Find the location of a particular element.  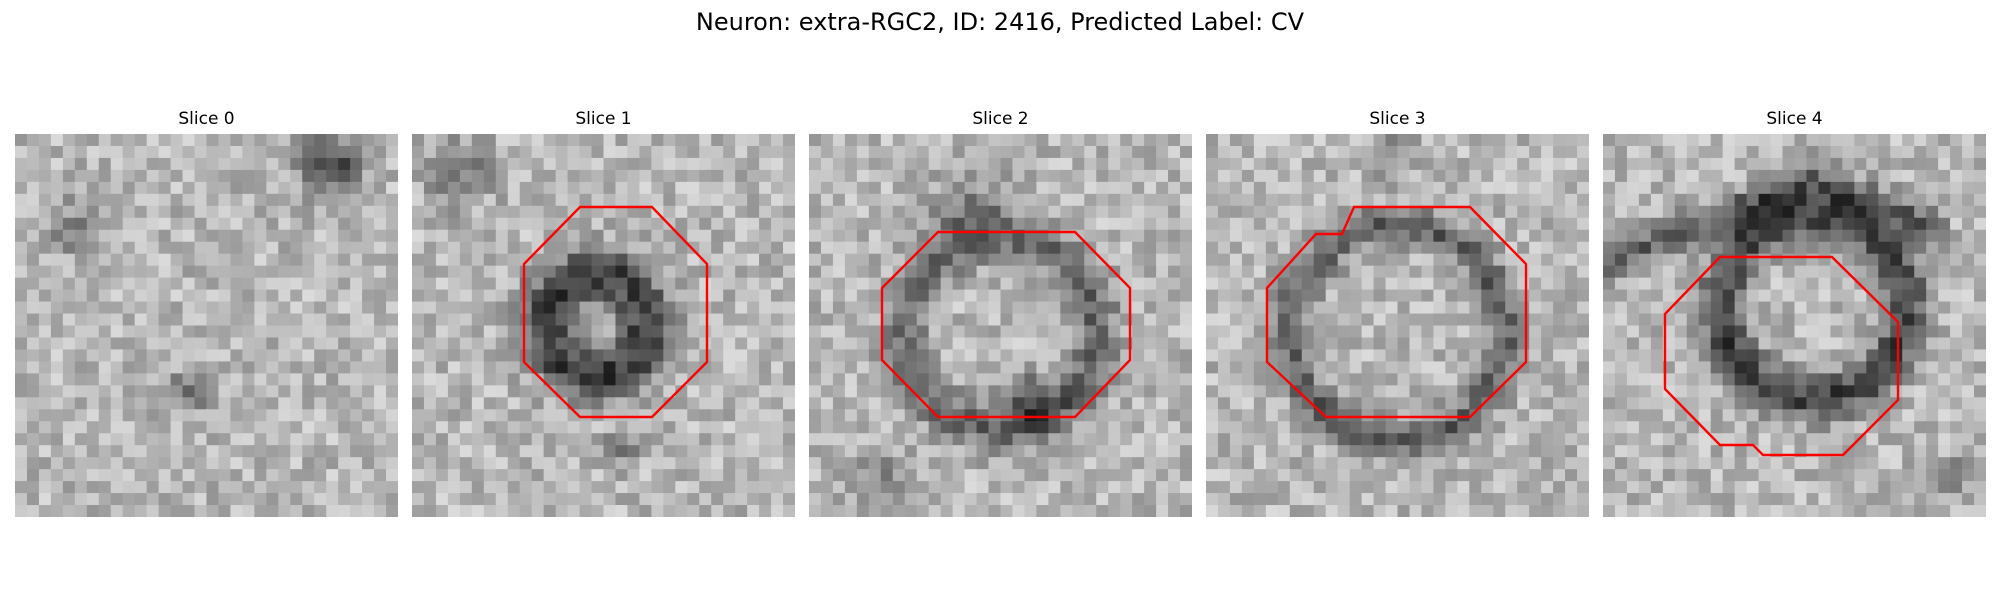

slice-3-pixels is located at coordinates (1397, 325).